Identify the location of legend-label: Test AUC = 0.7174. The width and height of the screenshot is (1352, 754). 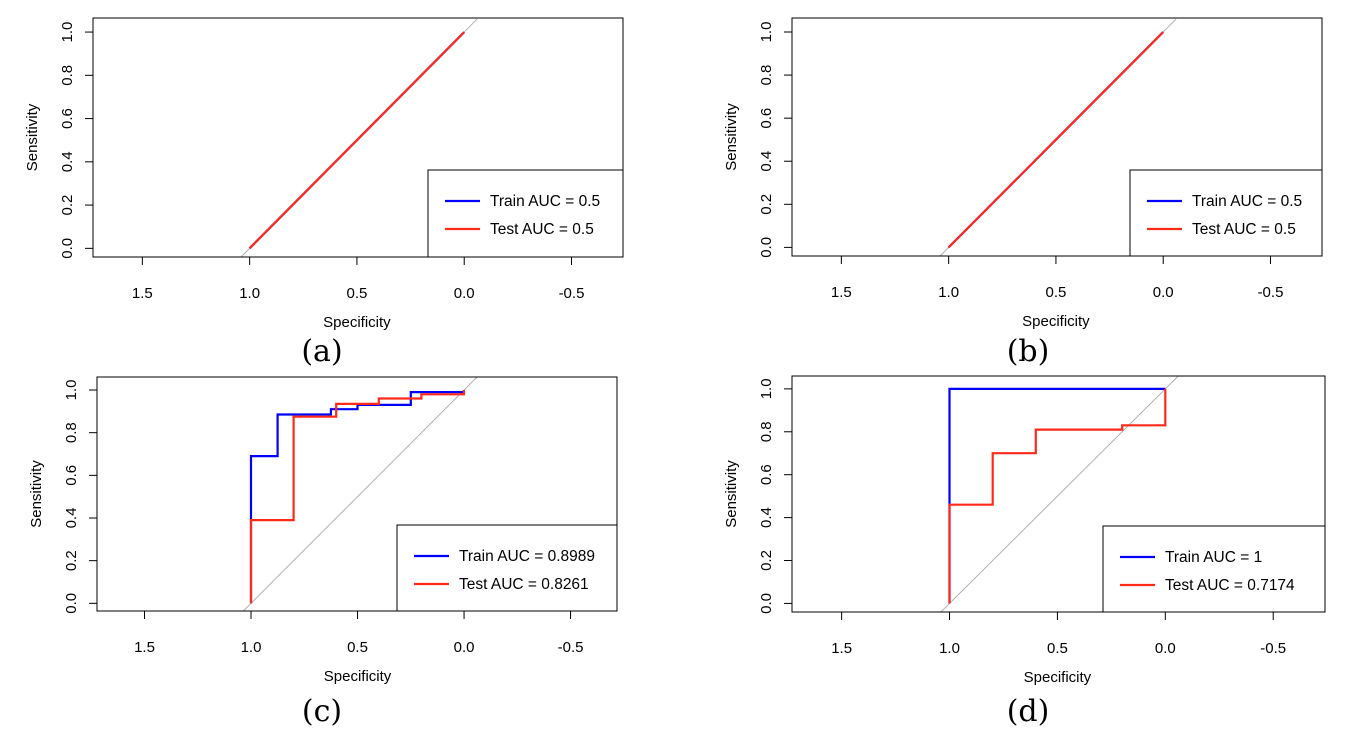
(1230, 585).